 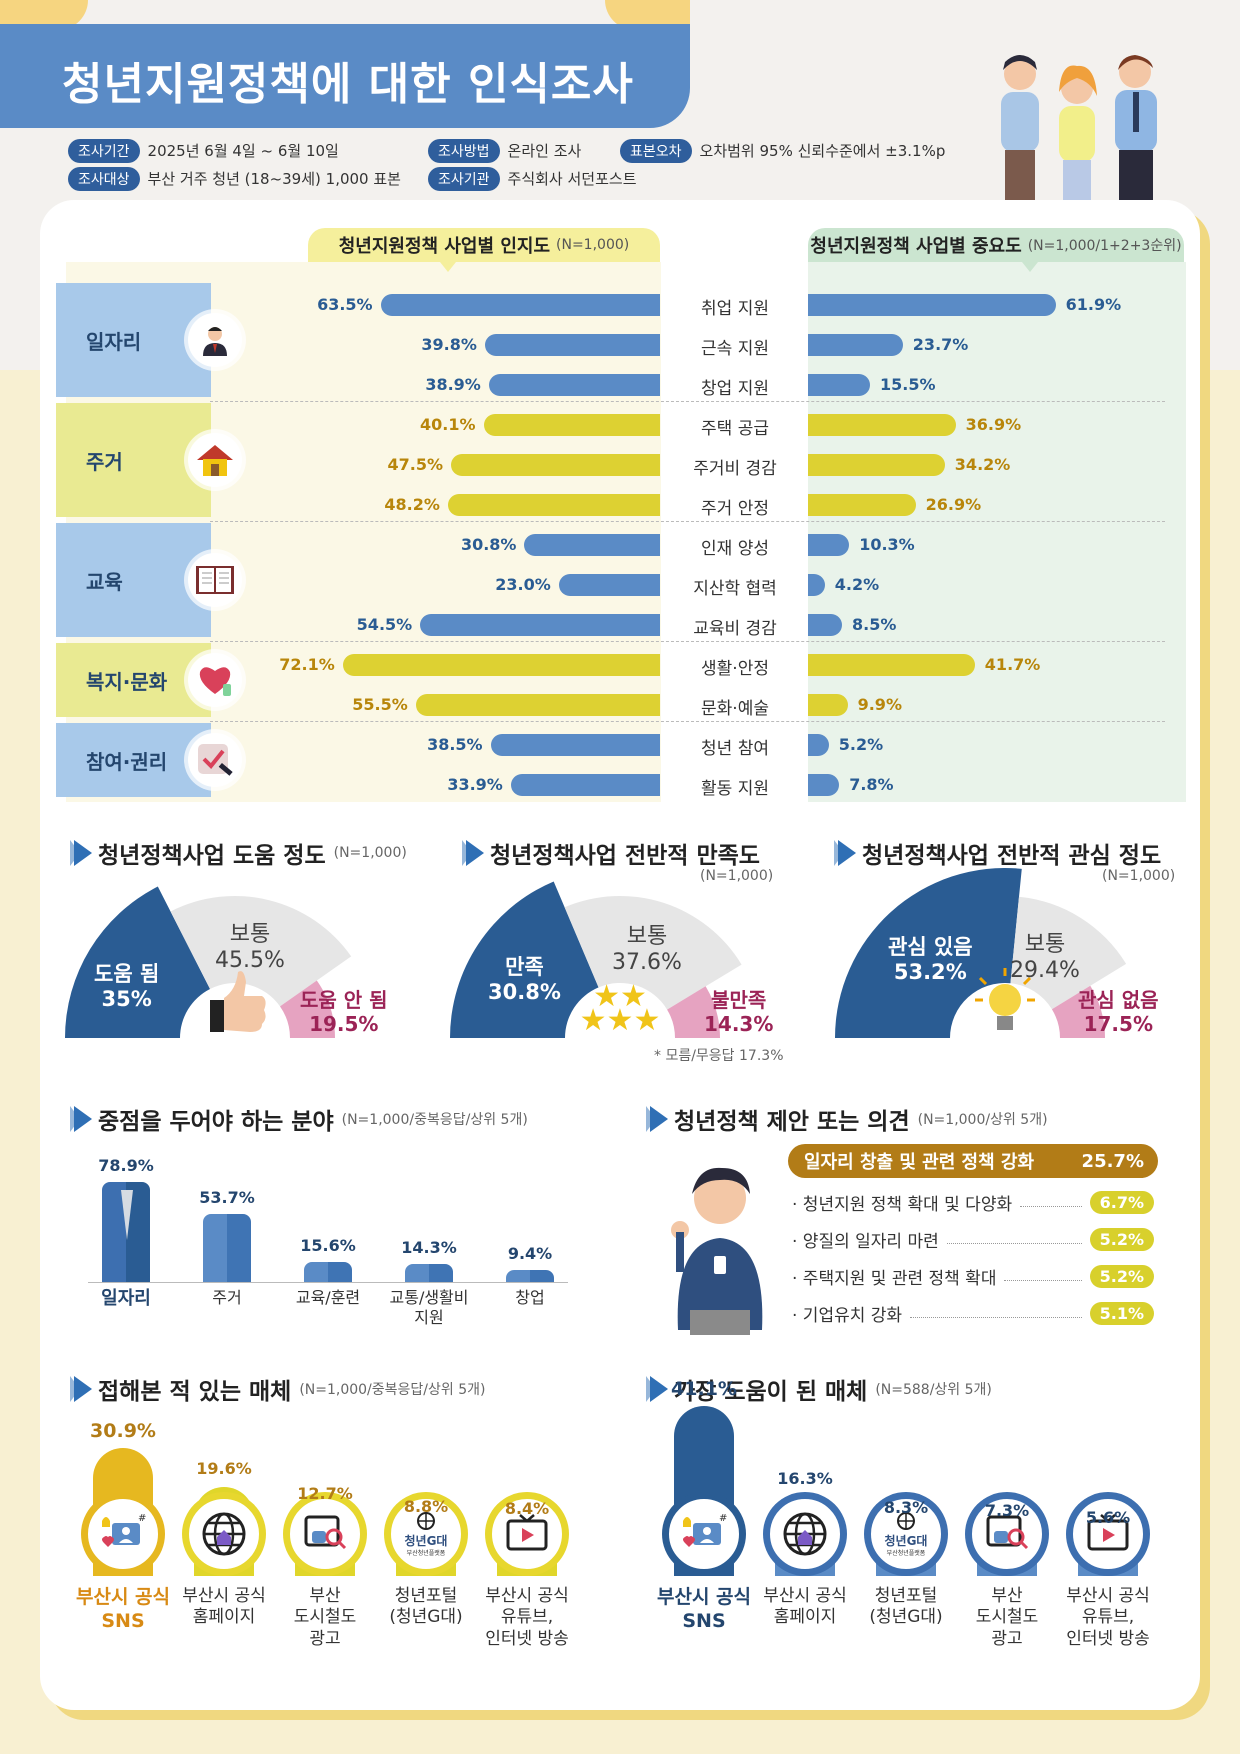 What do you see at coordinates (122, 1609) in the screenshot?
I see `media-label: 부산시 공식 SNS` at bounding box center [122, 1609].